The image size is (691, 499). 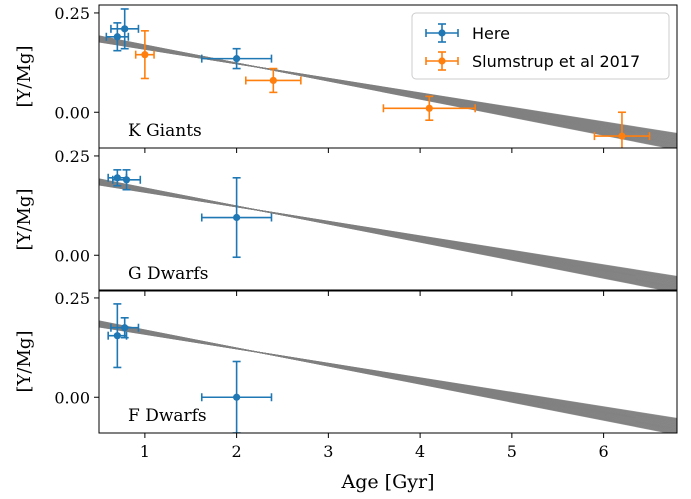 I want to click on x-axis-label: Age [Gyr], so click(x=388, y=482).